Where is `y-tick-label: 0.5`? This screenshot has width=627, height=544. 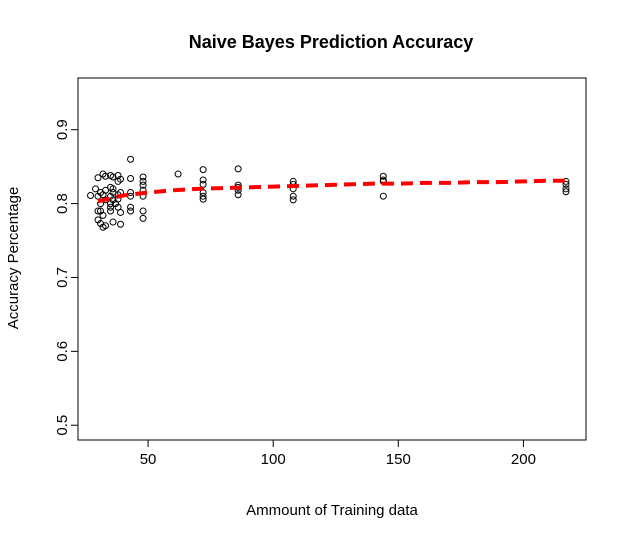
y-tick-label: 0.5 is located at coordinates (62, 425).